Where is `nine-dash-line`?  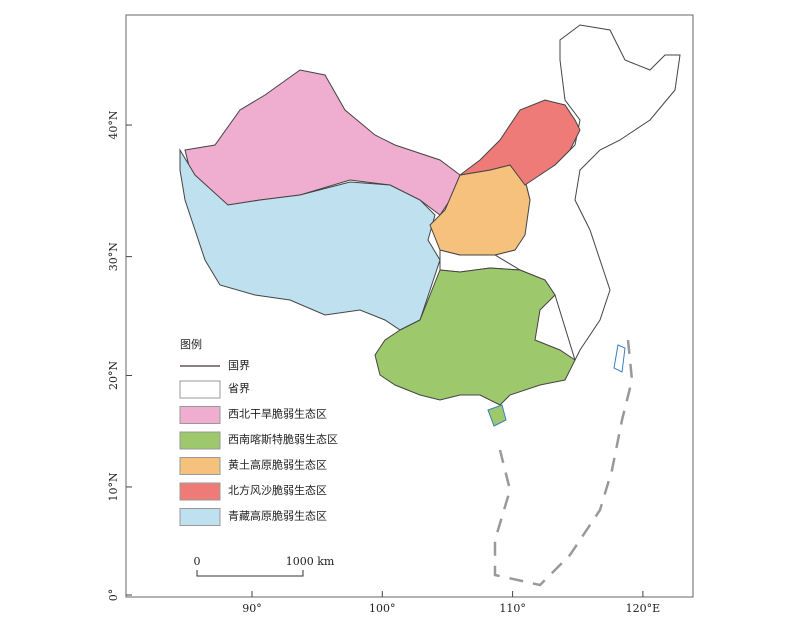
nine-dash-line is located at coordinates (563, 463).